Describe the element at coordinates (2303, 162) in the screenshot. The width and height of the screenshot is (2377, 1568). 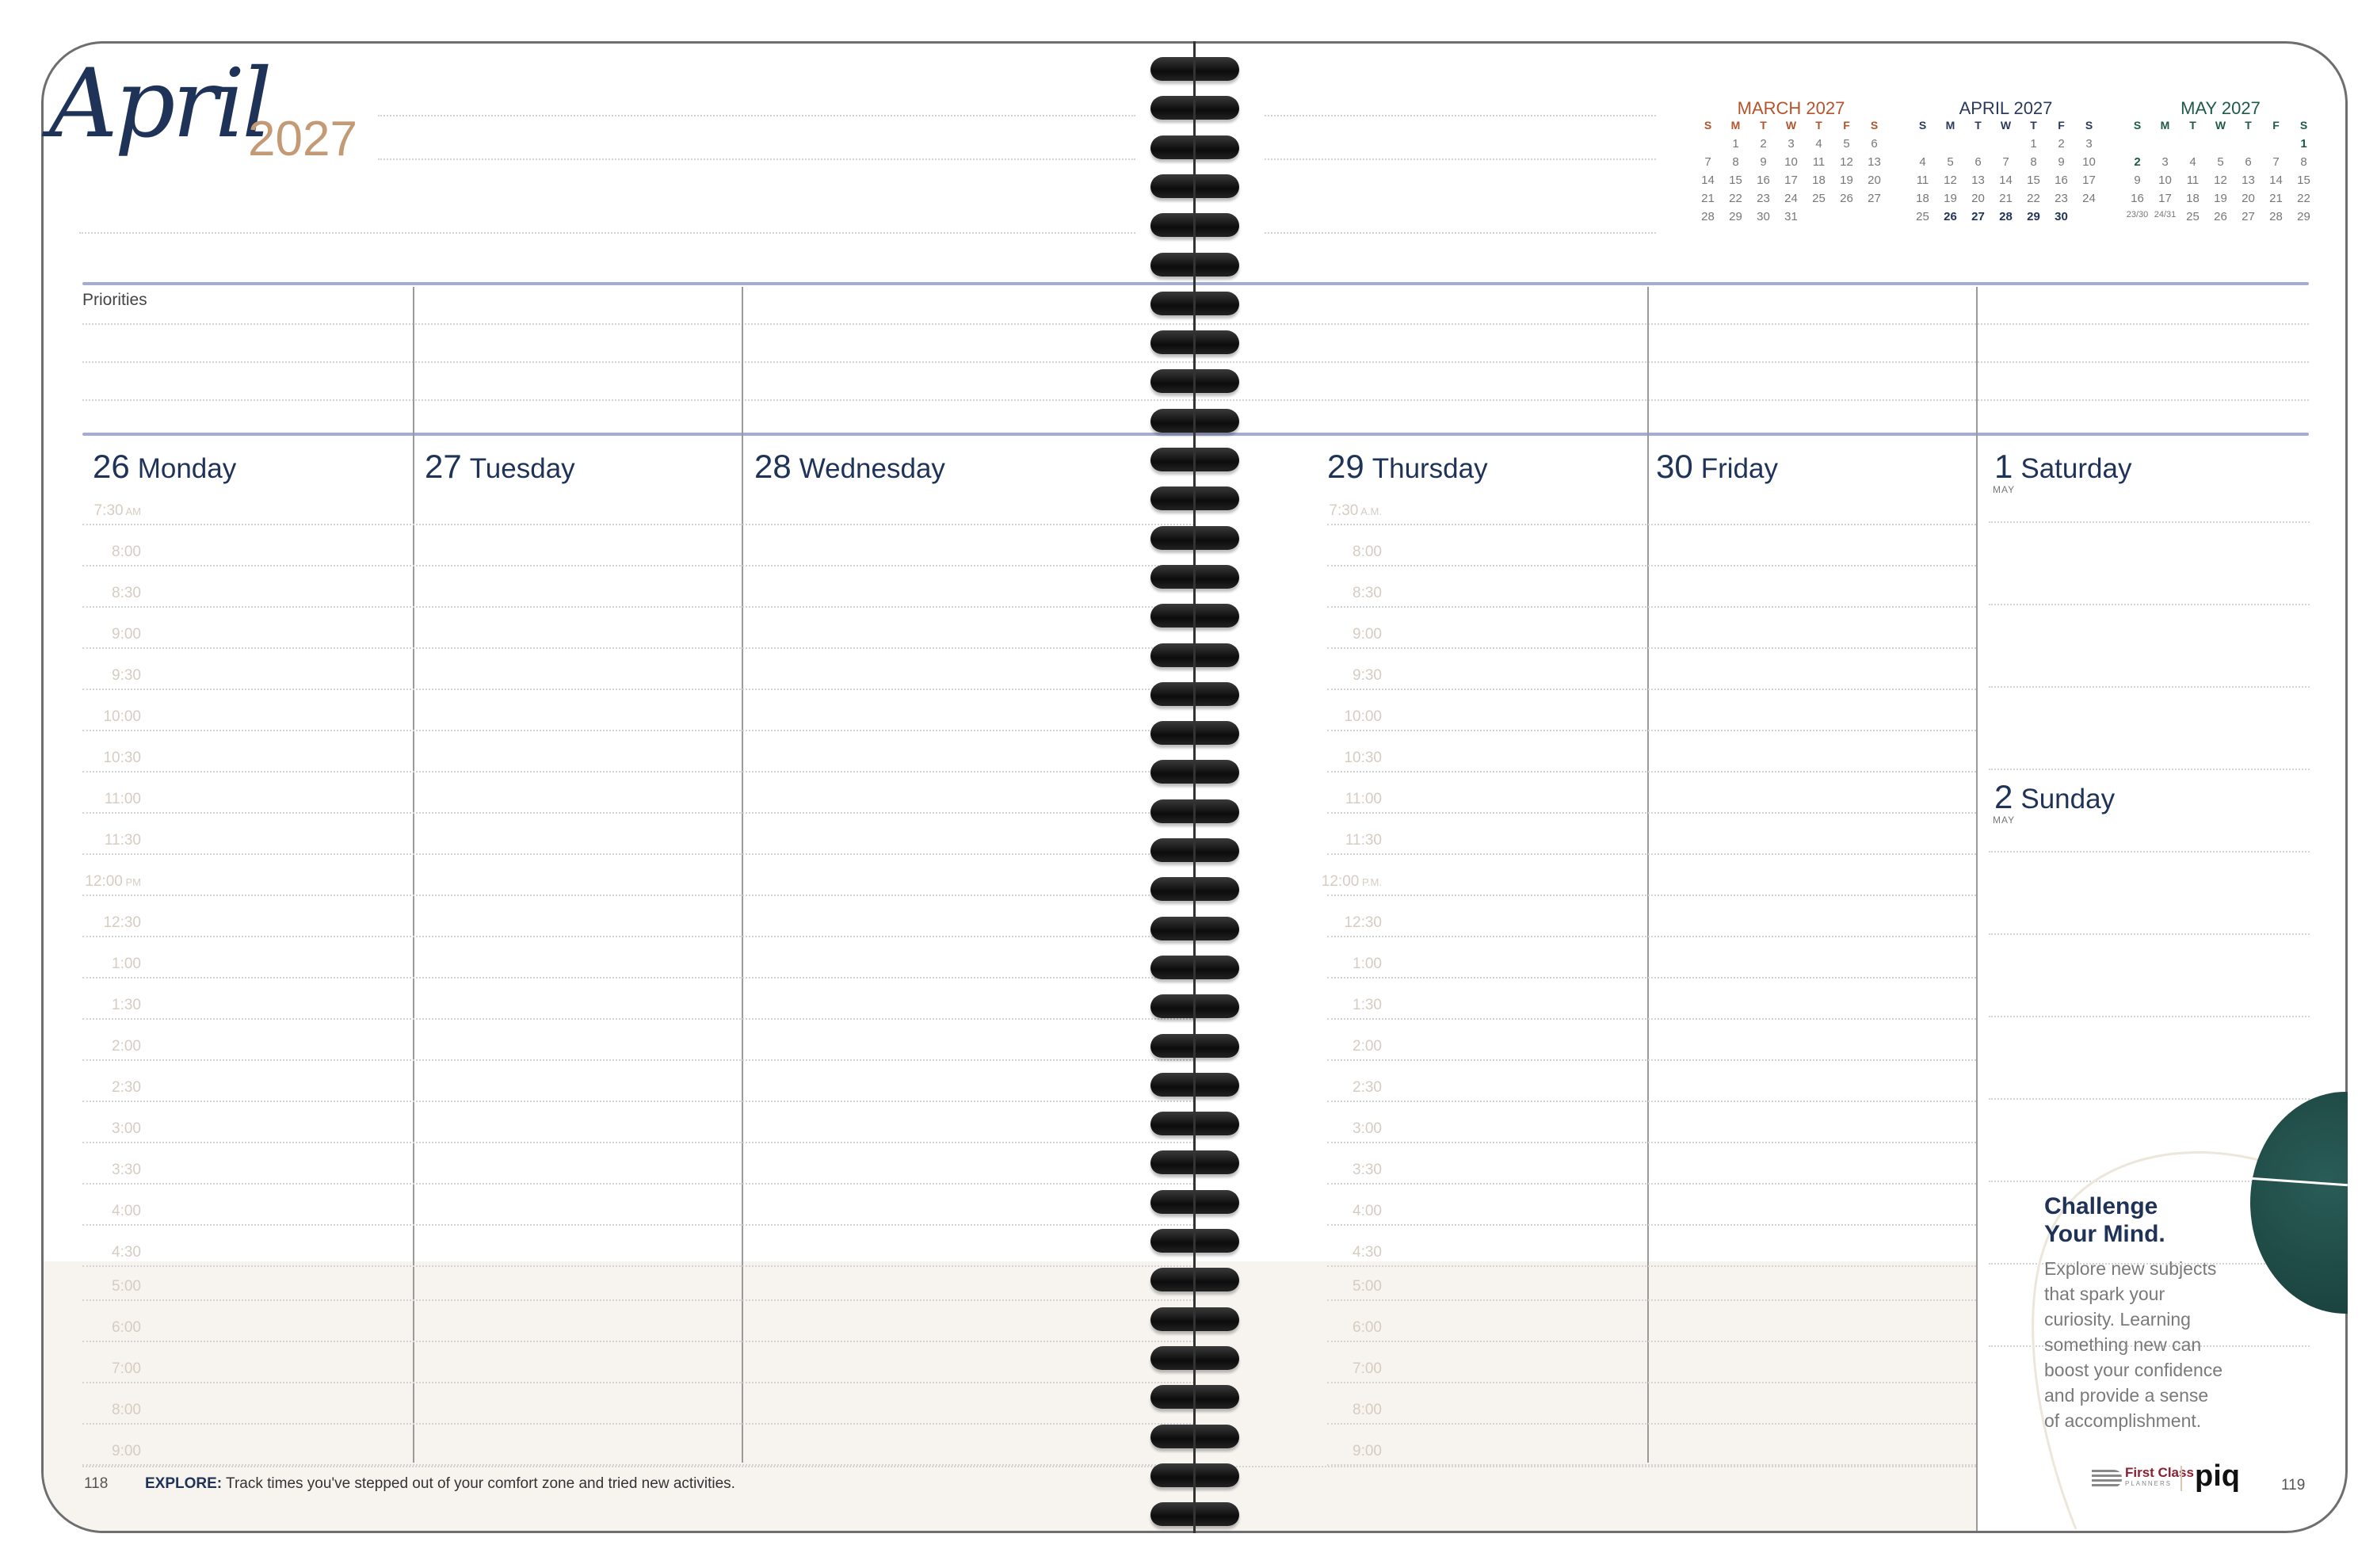
I see `calendar-day: 8` at that location.